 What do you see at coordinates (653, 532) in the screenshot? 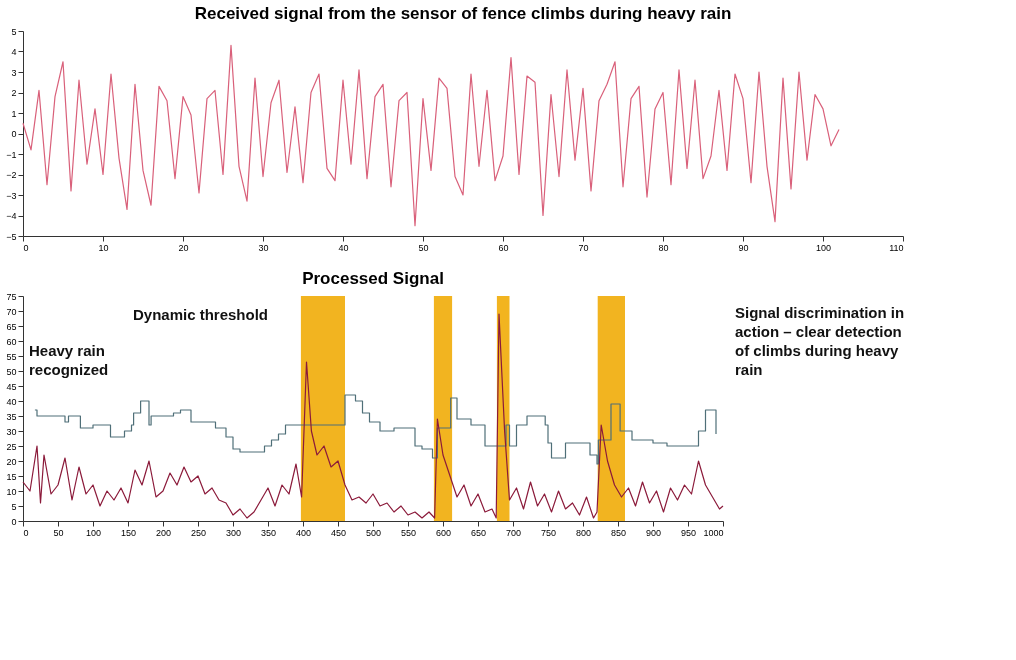
I see `x-tick-label: 900` at bounding box center [653, 532].